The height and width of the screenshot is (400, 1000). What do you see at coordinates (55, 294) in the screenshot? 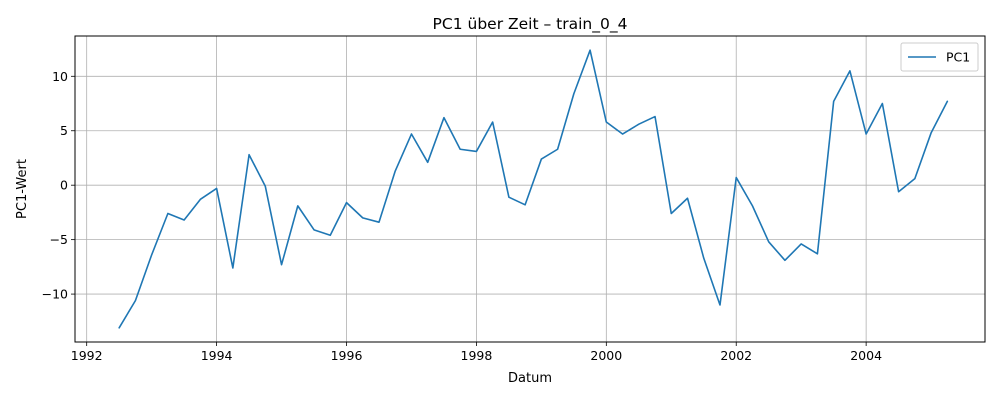
I see `y-tick-label: −10` at bounding box center [55, 294].